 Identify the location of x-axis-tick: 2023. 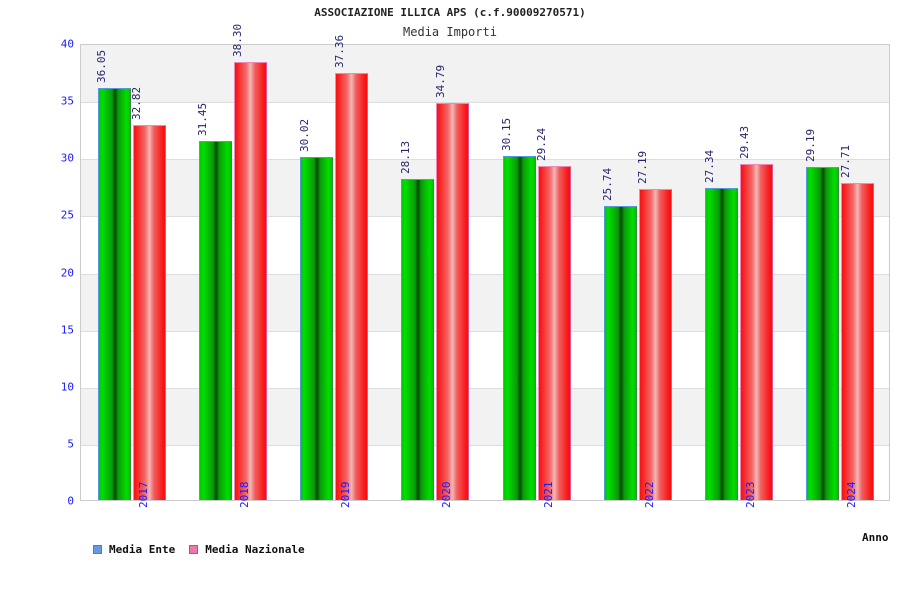
(751, 495).